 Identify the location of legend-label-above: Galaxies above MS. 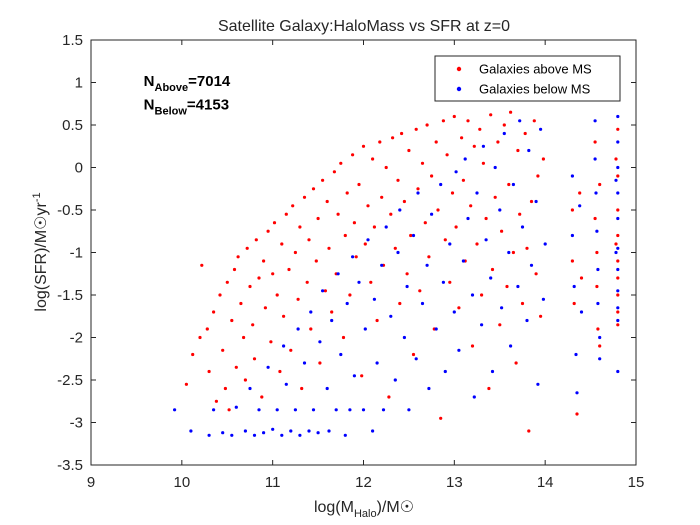
(535, 69).